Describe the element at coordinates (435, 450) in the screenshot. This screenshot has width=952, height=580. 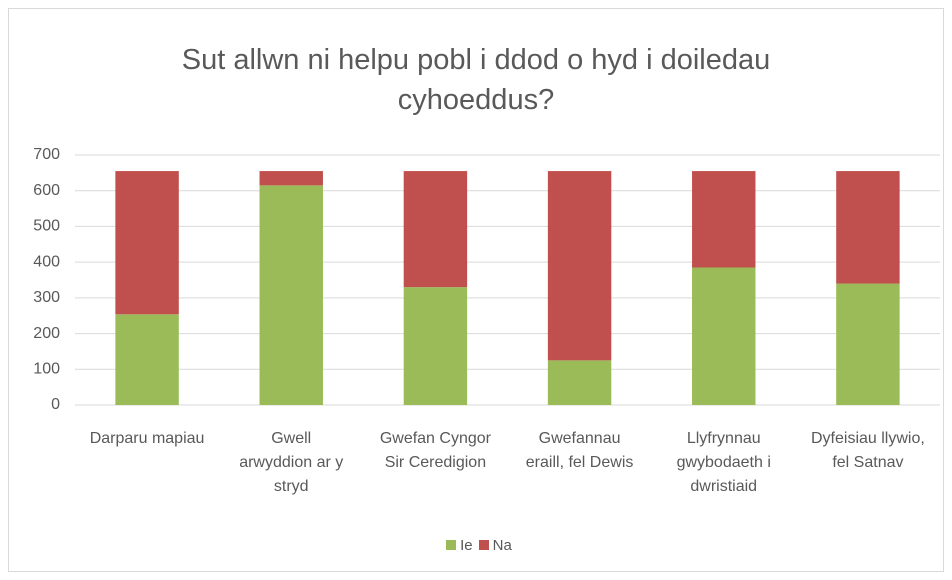
I see `x-tick-label: Gwefan Cyngor Sir Ceredigion` at that location.